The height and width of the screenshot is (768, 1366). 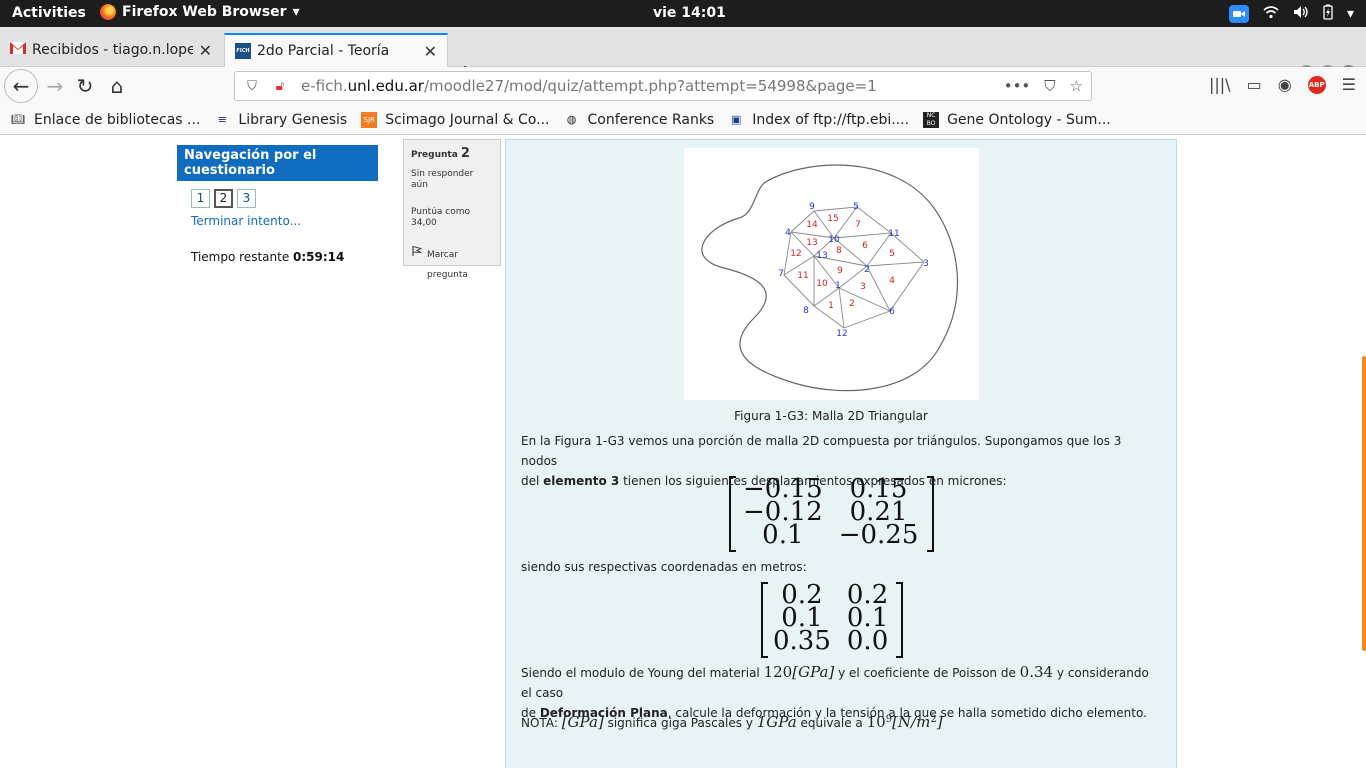 I want to click on element-label: 4, so click(x=892, y=281).